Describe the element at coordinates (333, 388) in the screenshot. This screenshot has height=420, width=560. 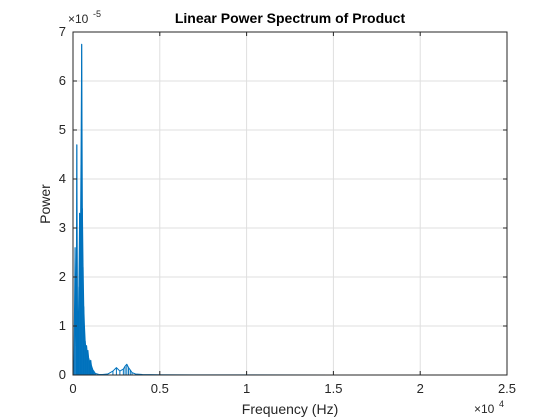
I see `x-tick-label: 1.5` at that location.